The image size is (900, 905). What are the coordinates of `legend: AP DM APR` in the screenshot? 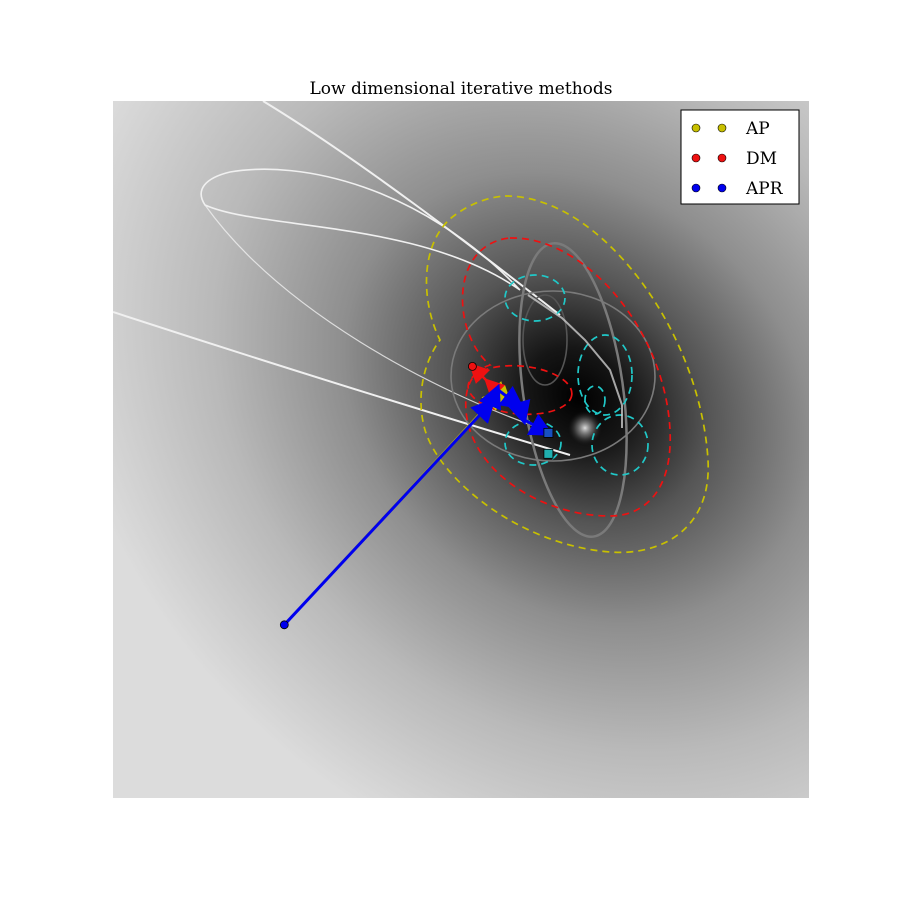 It's located at (740, 157).